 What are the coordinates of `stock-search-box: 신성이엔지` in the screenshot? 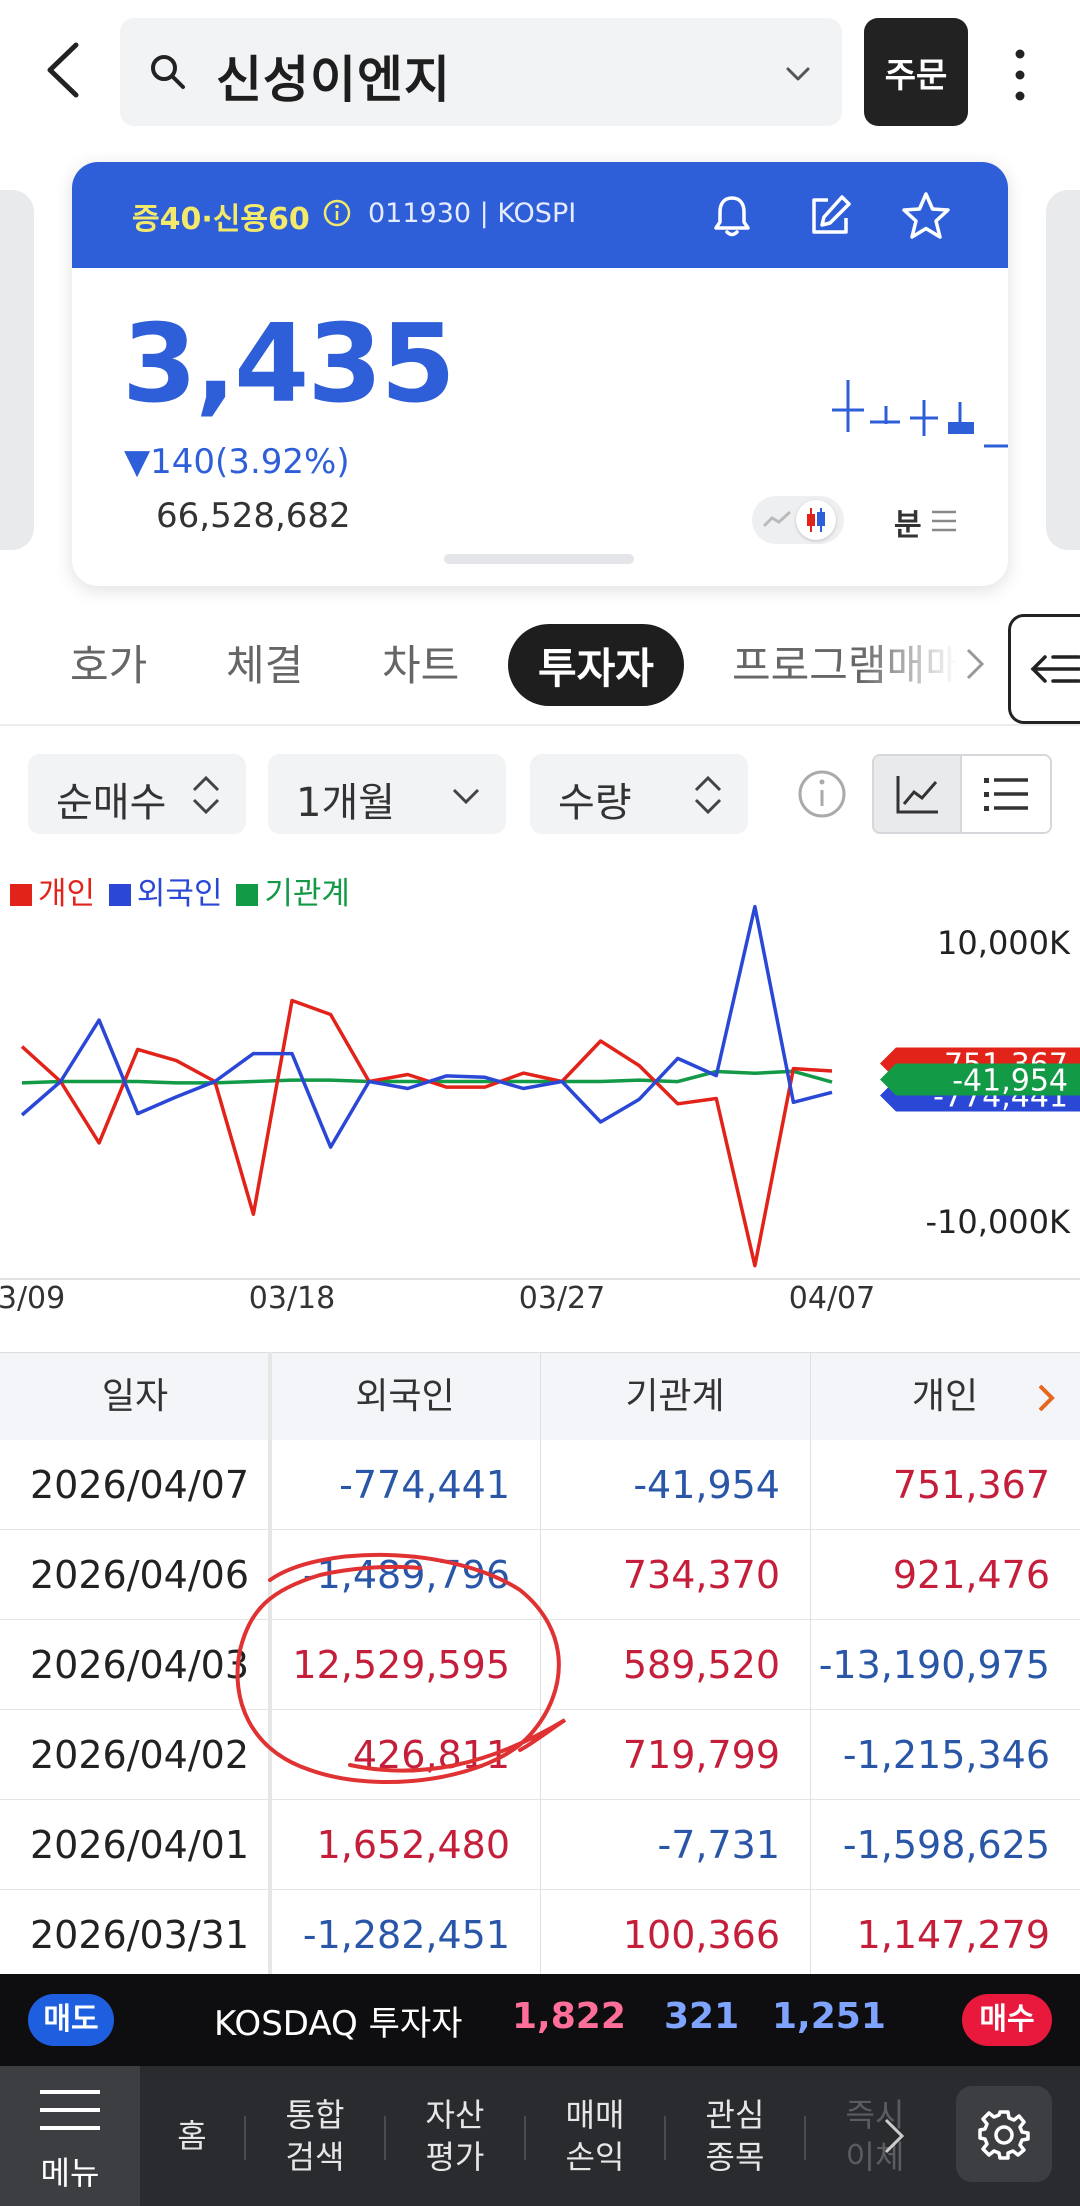 It's located at (481, 72).